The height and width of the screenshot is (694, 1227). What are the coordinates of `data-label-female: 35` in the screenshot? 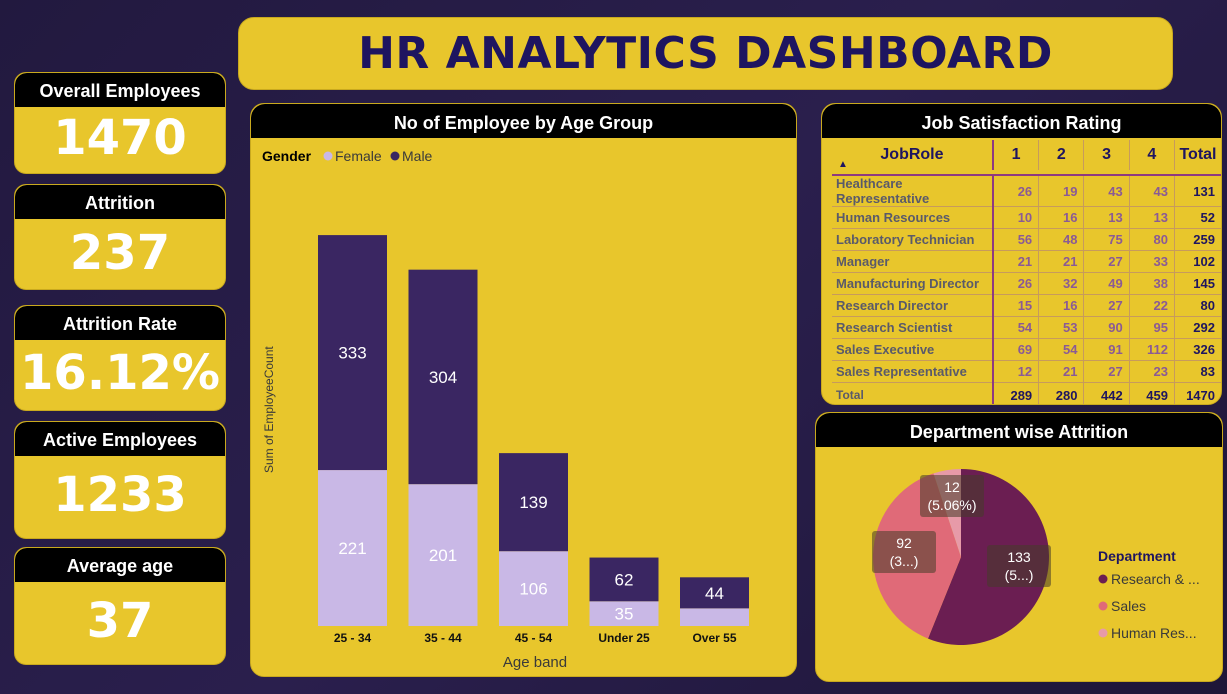 It's located at (624, 614).